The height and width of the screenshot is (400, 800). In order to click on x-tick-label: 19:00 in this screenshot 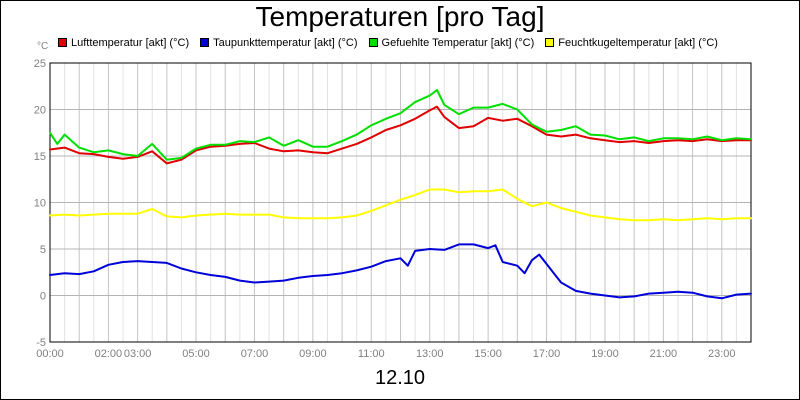, I will do `click(605, 354)`.